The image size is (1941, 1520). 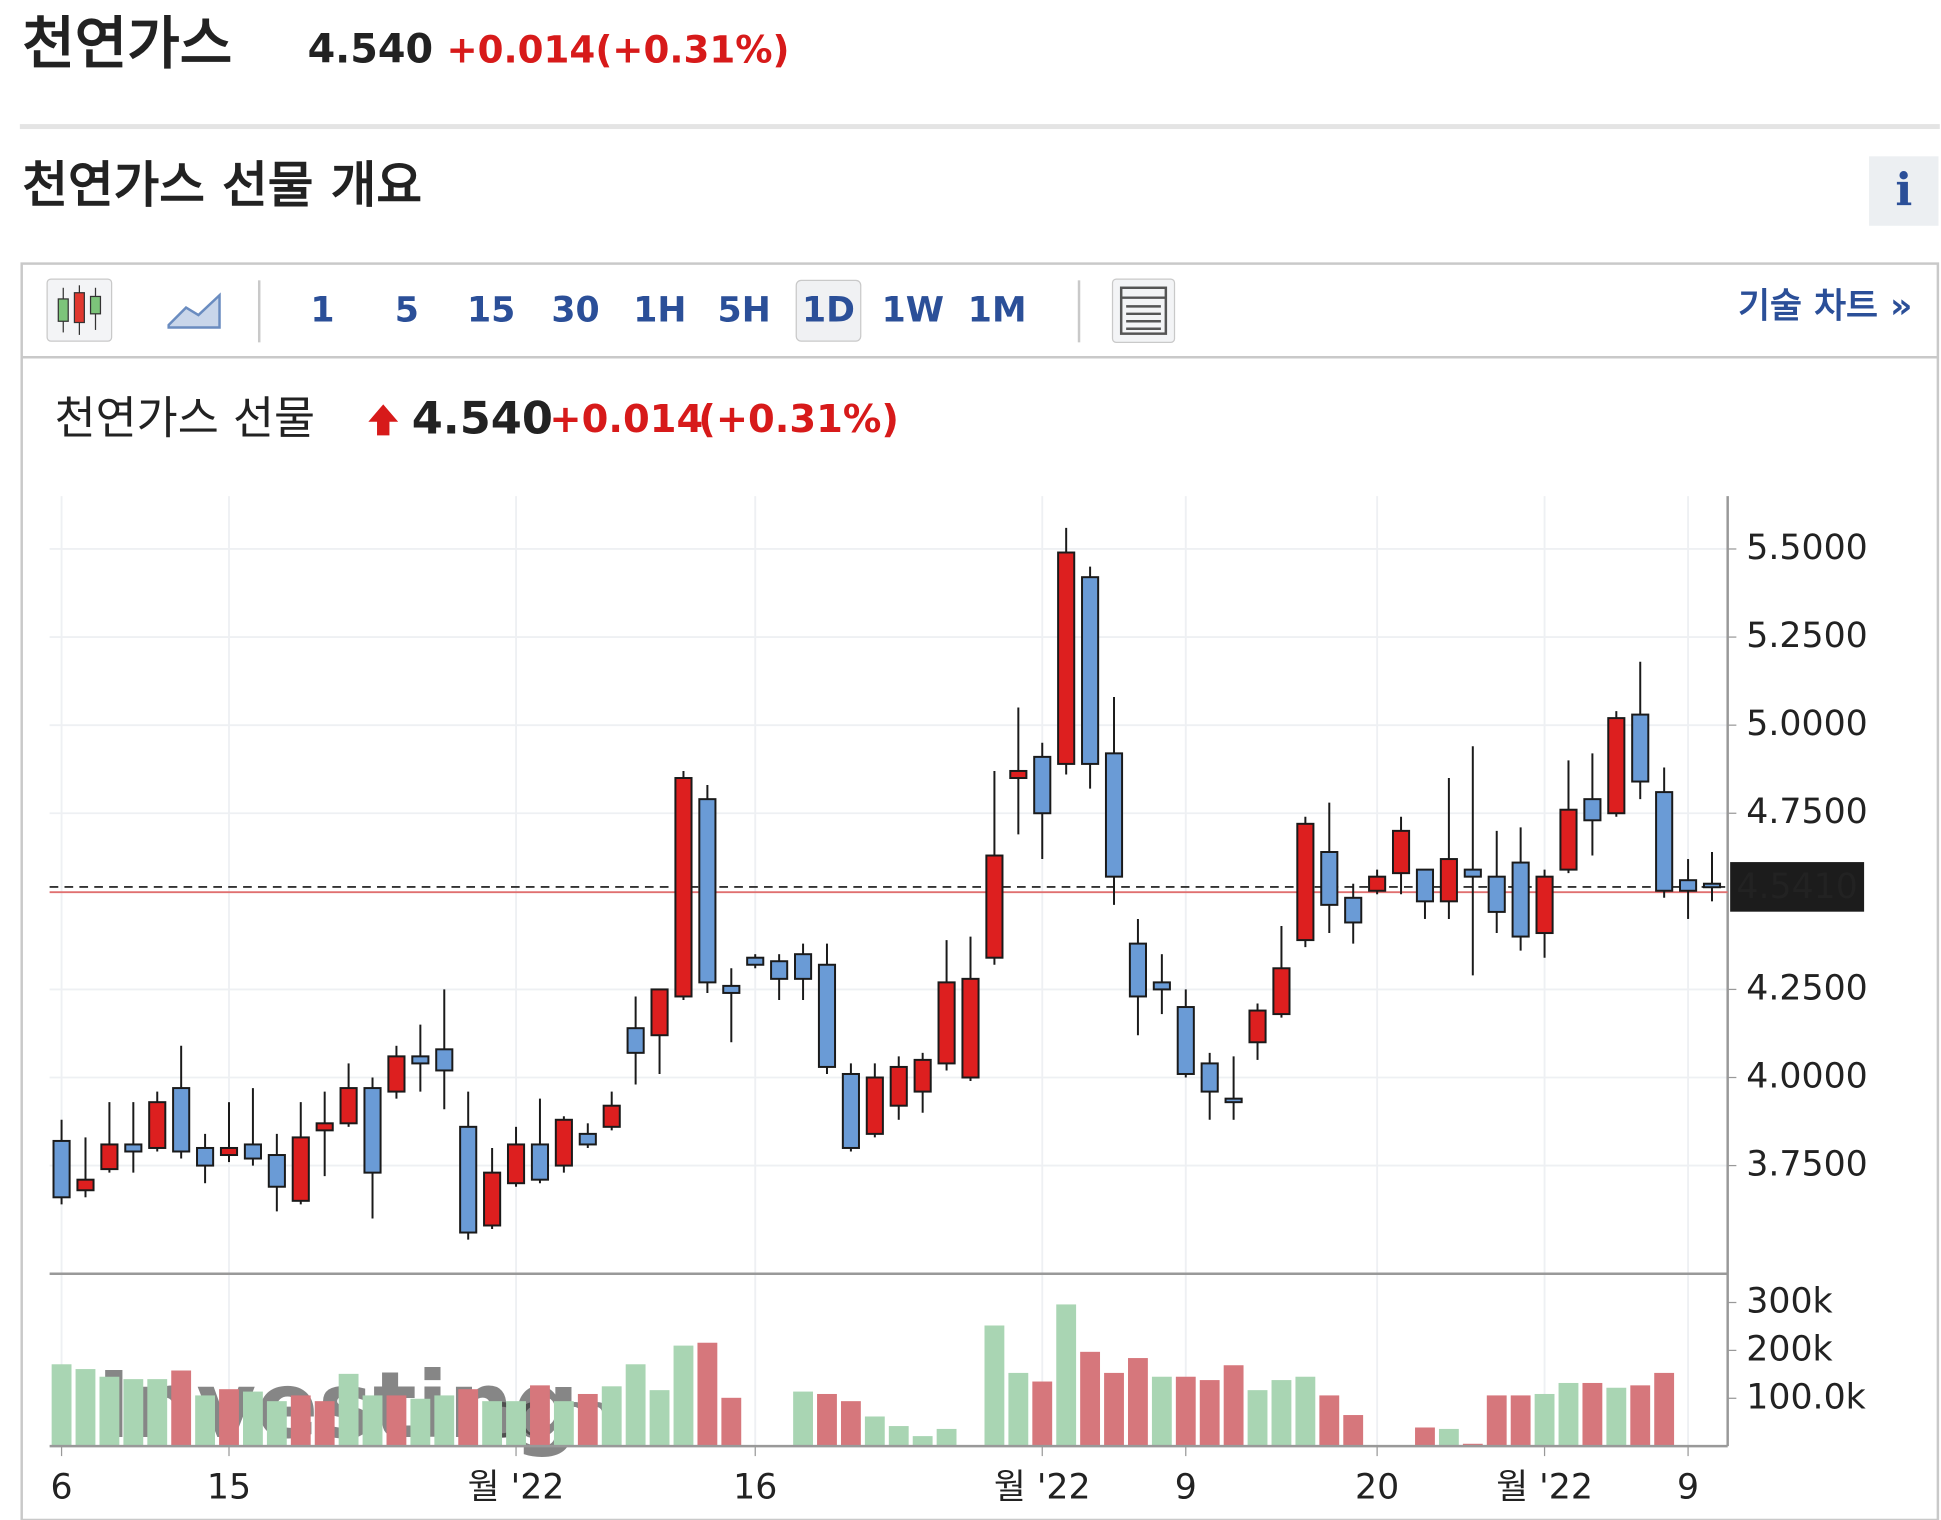 I want to click on chart-legend-change-pct: (+0.31%), so click(x=798, y=419).